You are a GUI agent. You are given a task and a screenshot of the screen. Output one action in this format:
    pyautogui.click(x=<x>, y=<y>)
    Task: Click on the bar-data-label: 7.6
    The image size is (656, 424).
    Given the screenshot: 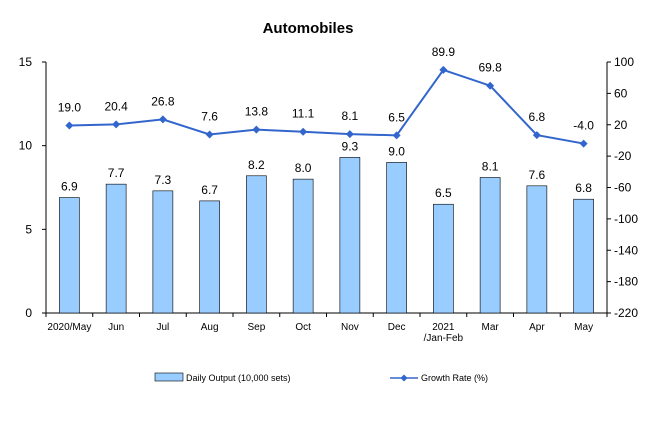 What is the action you would take?
    pyautogui.click(x=537, y=175)
    